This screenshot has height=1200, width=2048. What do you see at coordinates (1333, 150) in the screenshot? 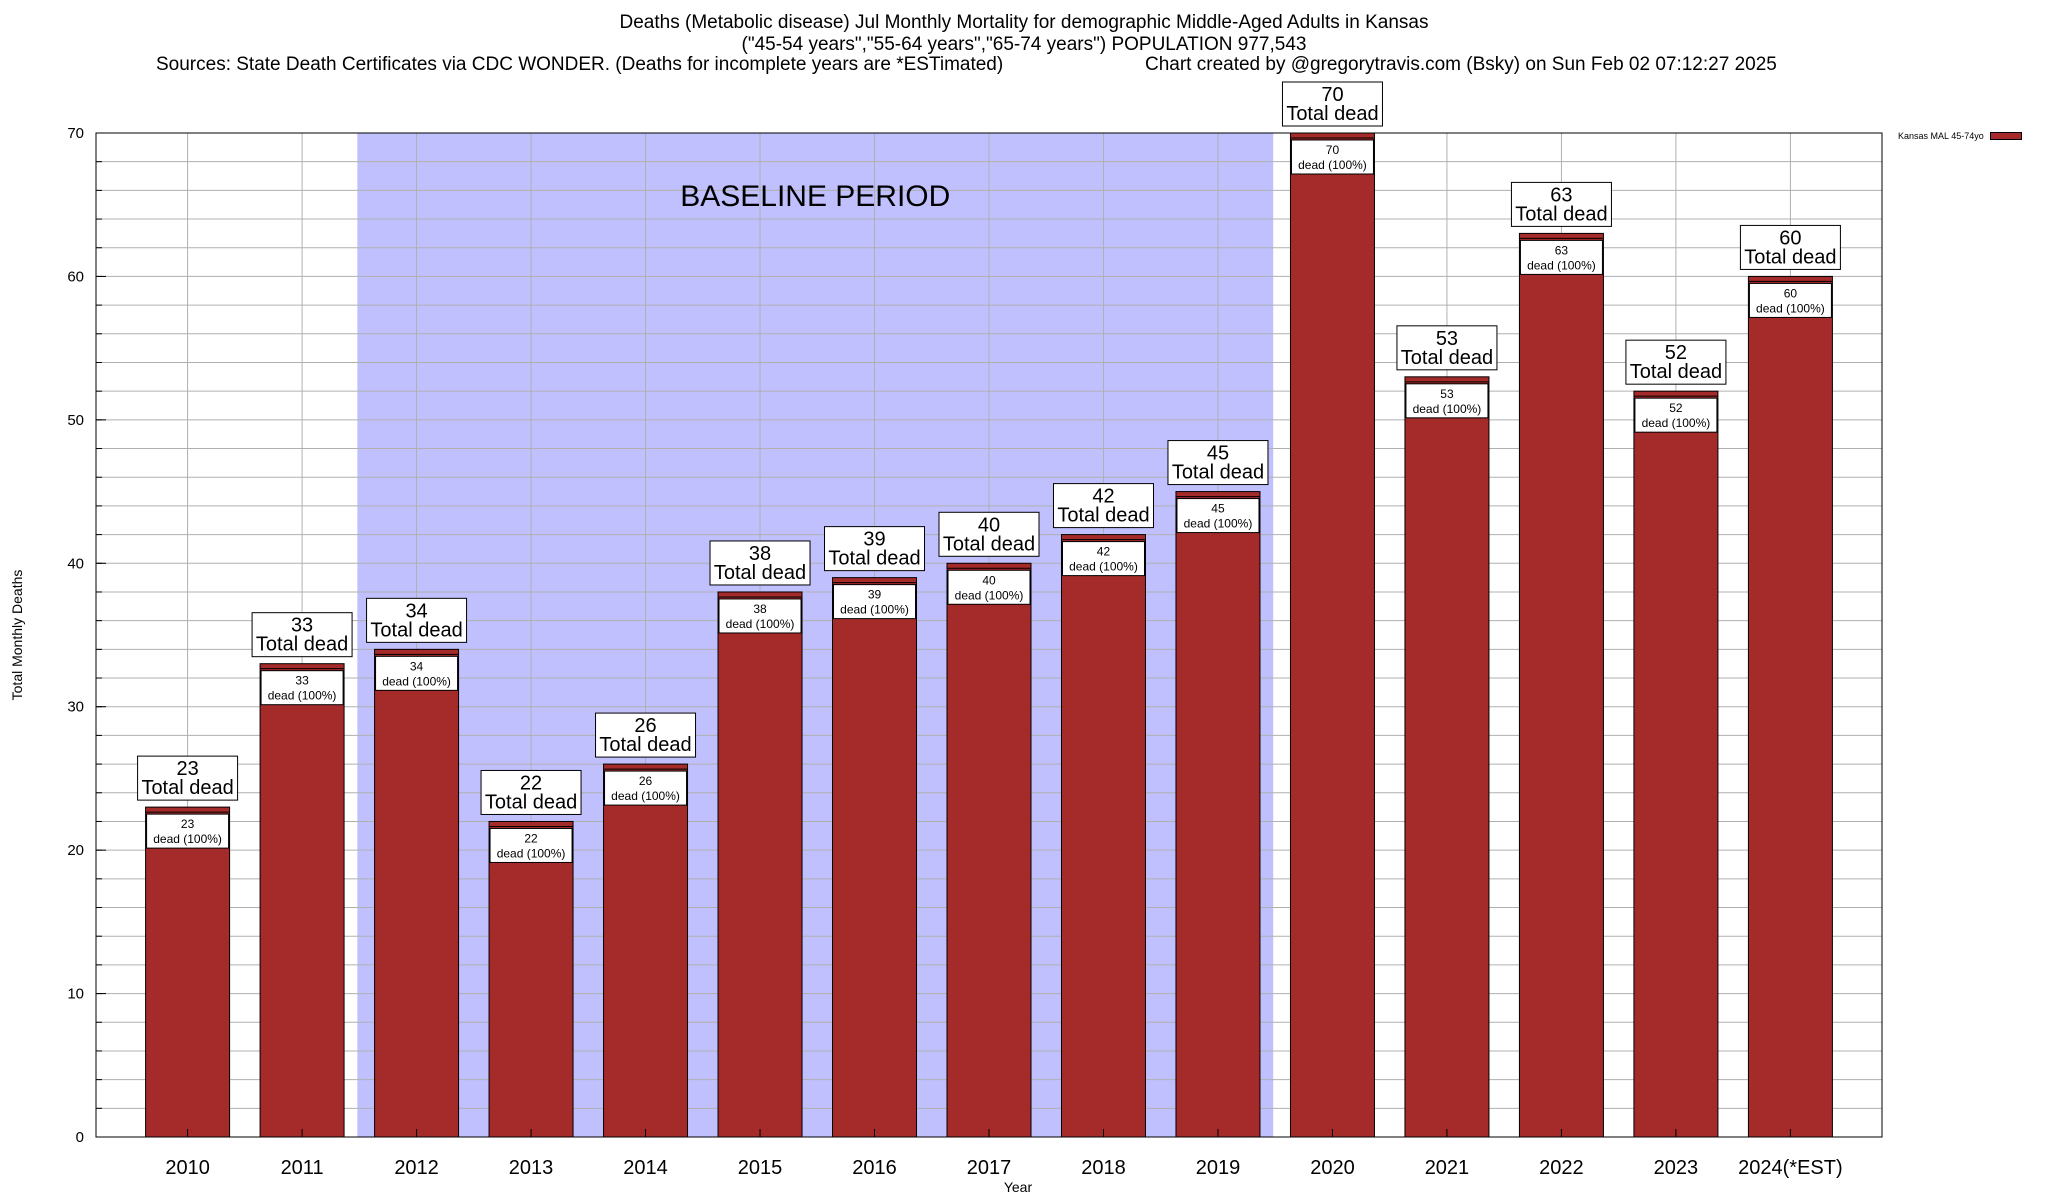
I see `bar-inner-value: 70` at bounding box center [1333, 150].